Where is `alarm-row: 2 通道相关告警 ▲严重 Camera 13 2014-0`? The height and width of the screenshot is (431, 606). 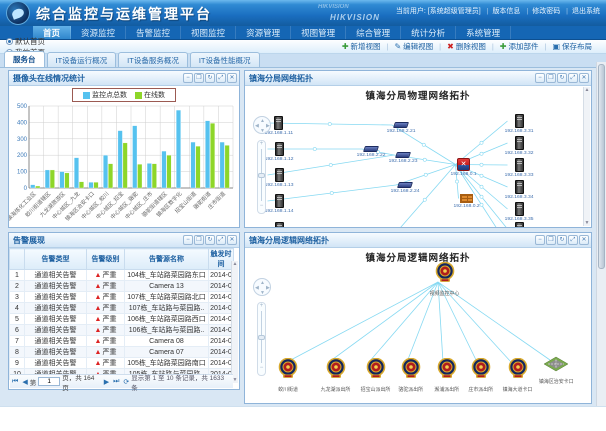
alarm-row: 2 通道相关告警 ▲严重 Camera 13 2014-0 is located at coordinates (121, 286).